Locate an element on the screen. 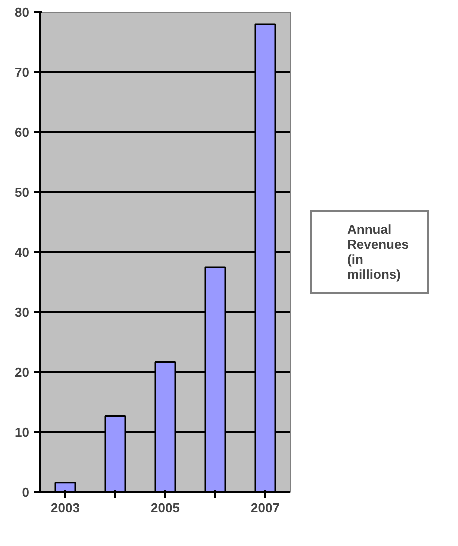  y-tick-label: 70 is located at coordinates (22, 72).